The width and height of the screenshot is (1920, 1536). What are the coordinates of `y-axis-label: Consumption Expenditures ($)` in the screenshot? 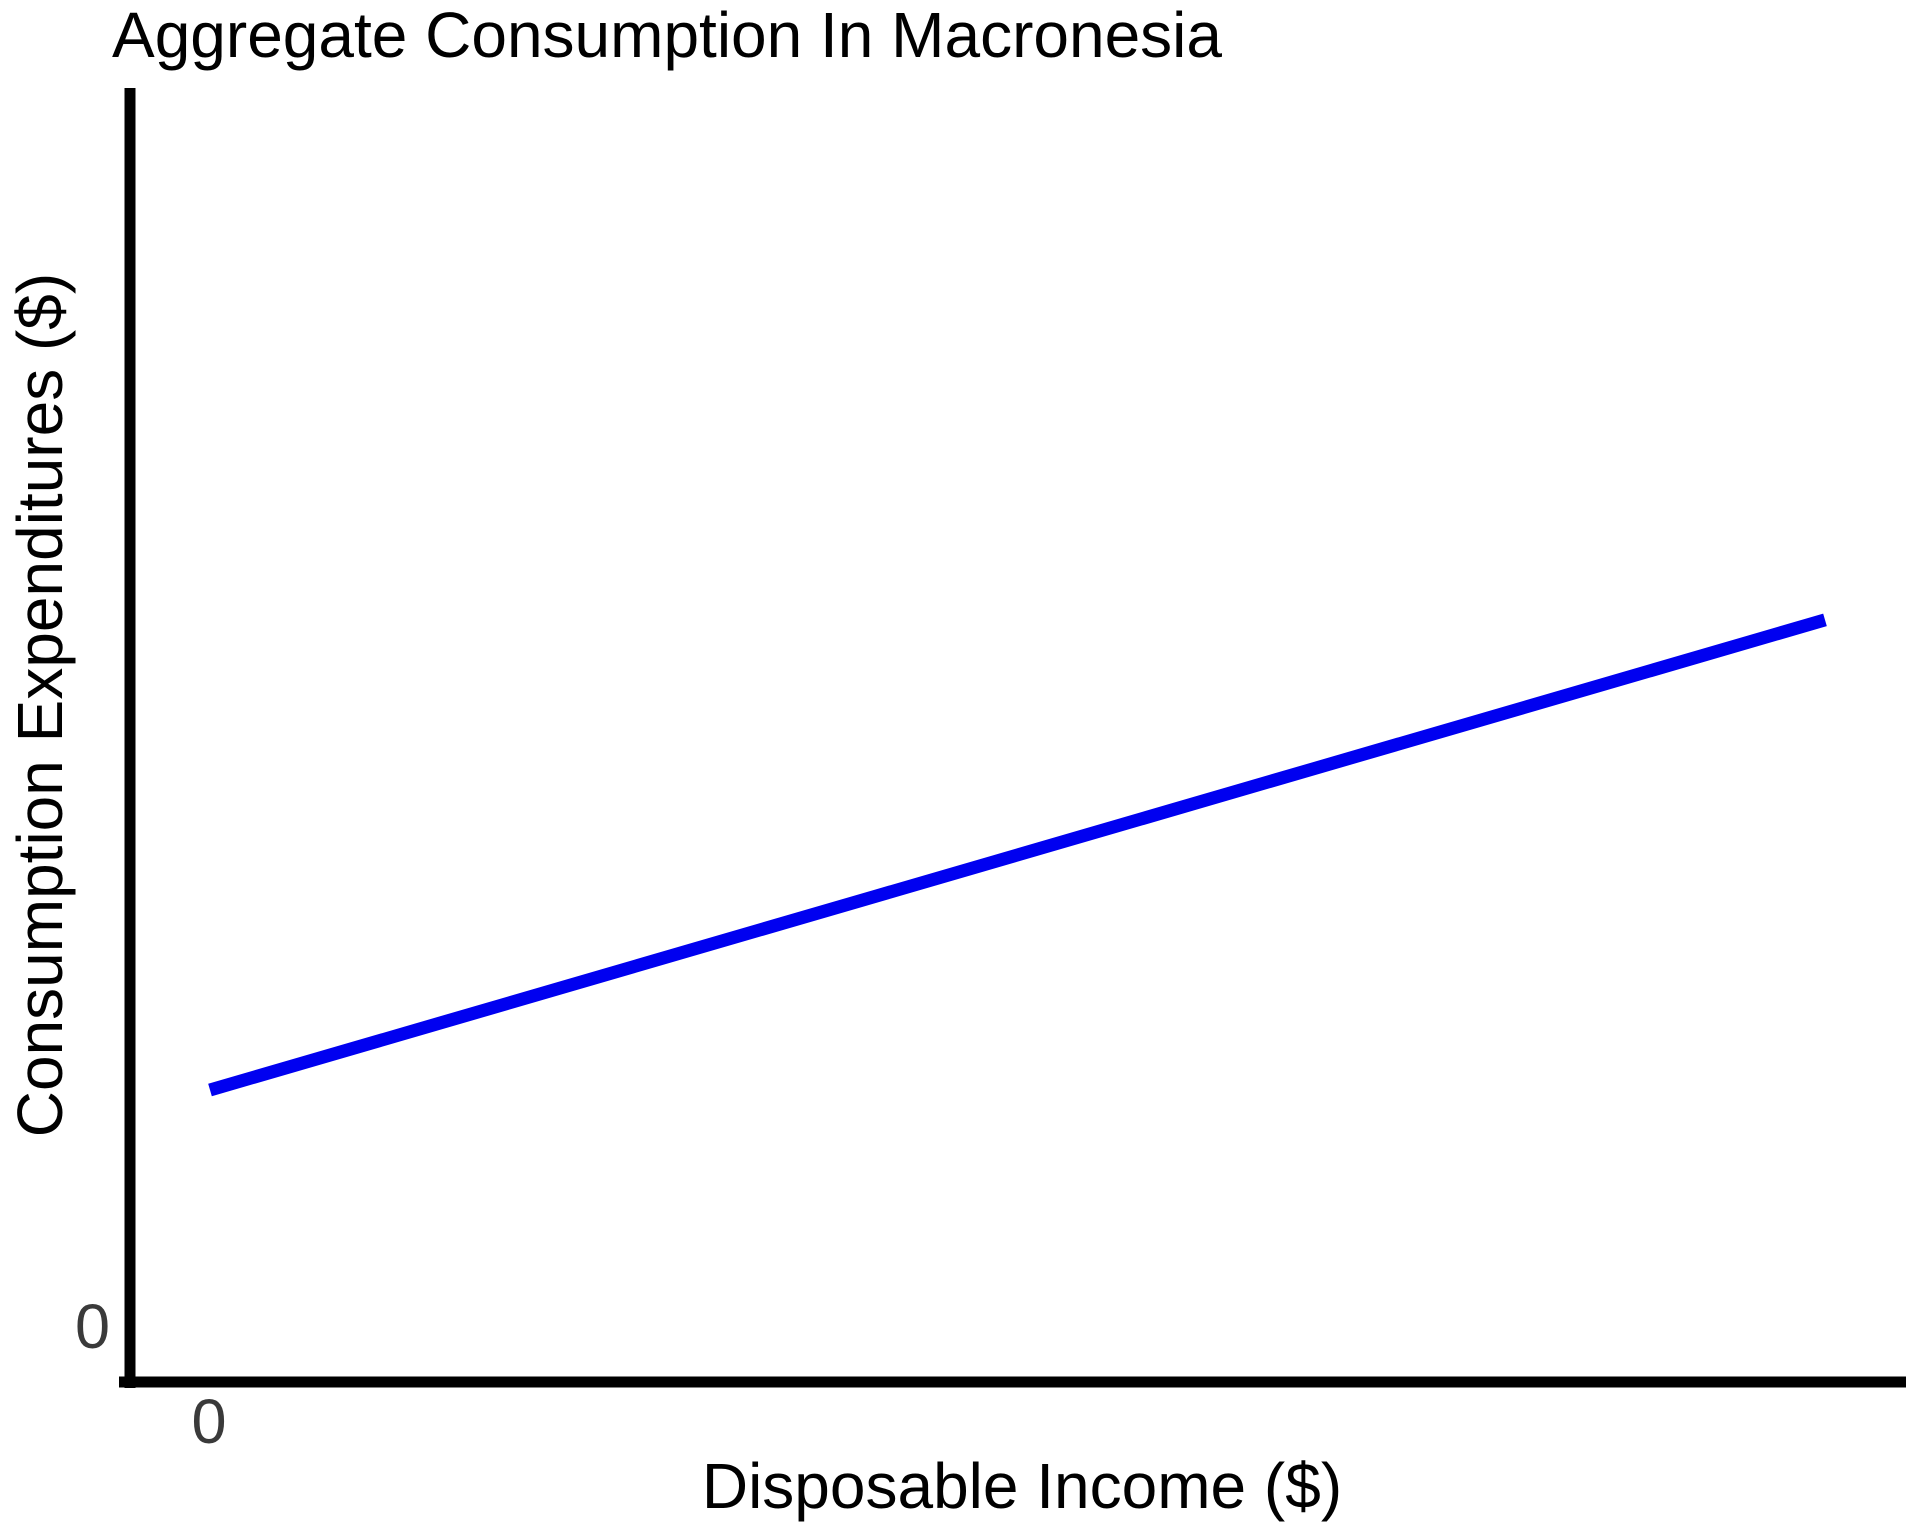 It's located at (40, 705).